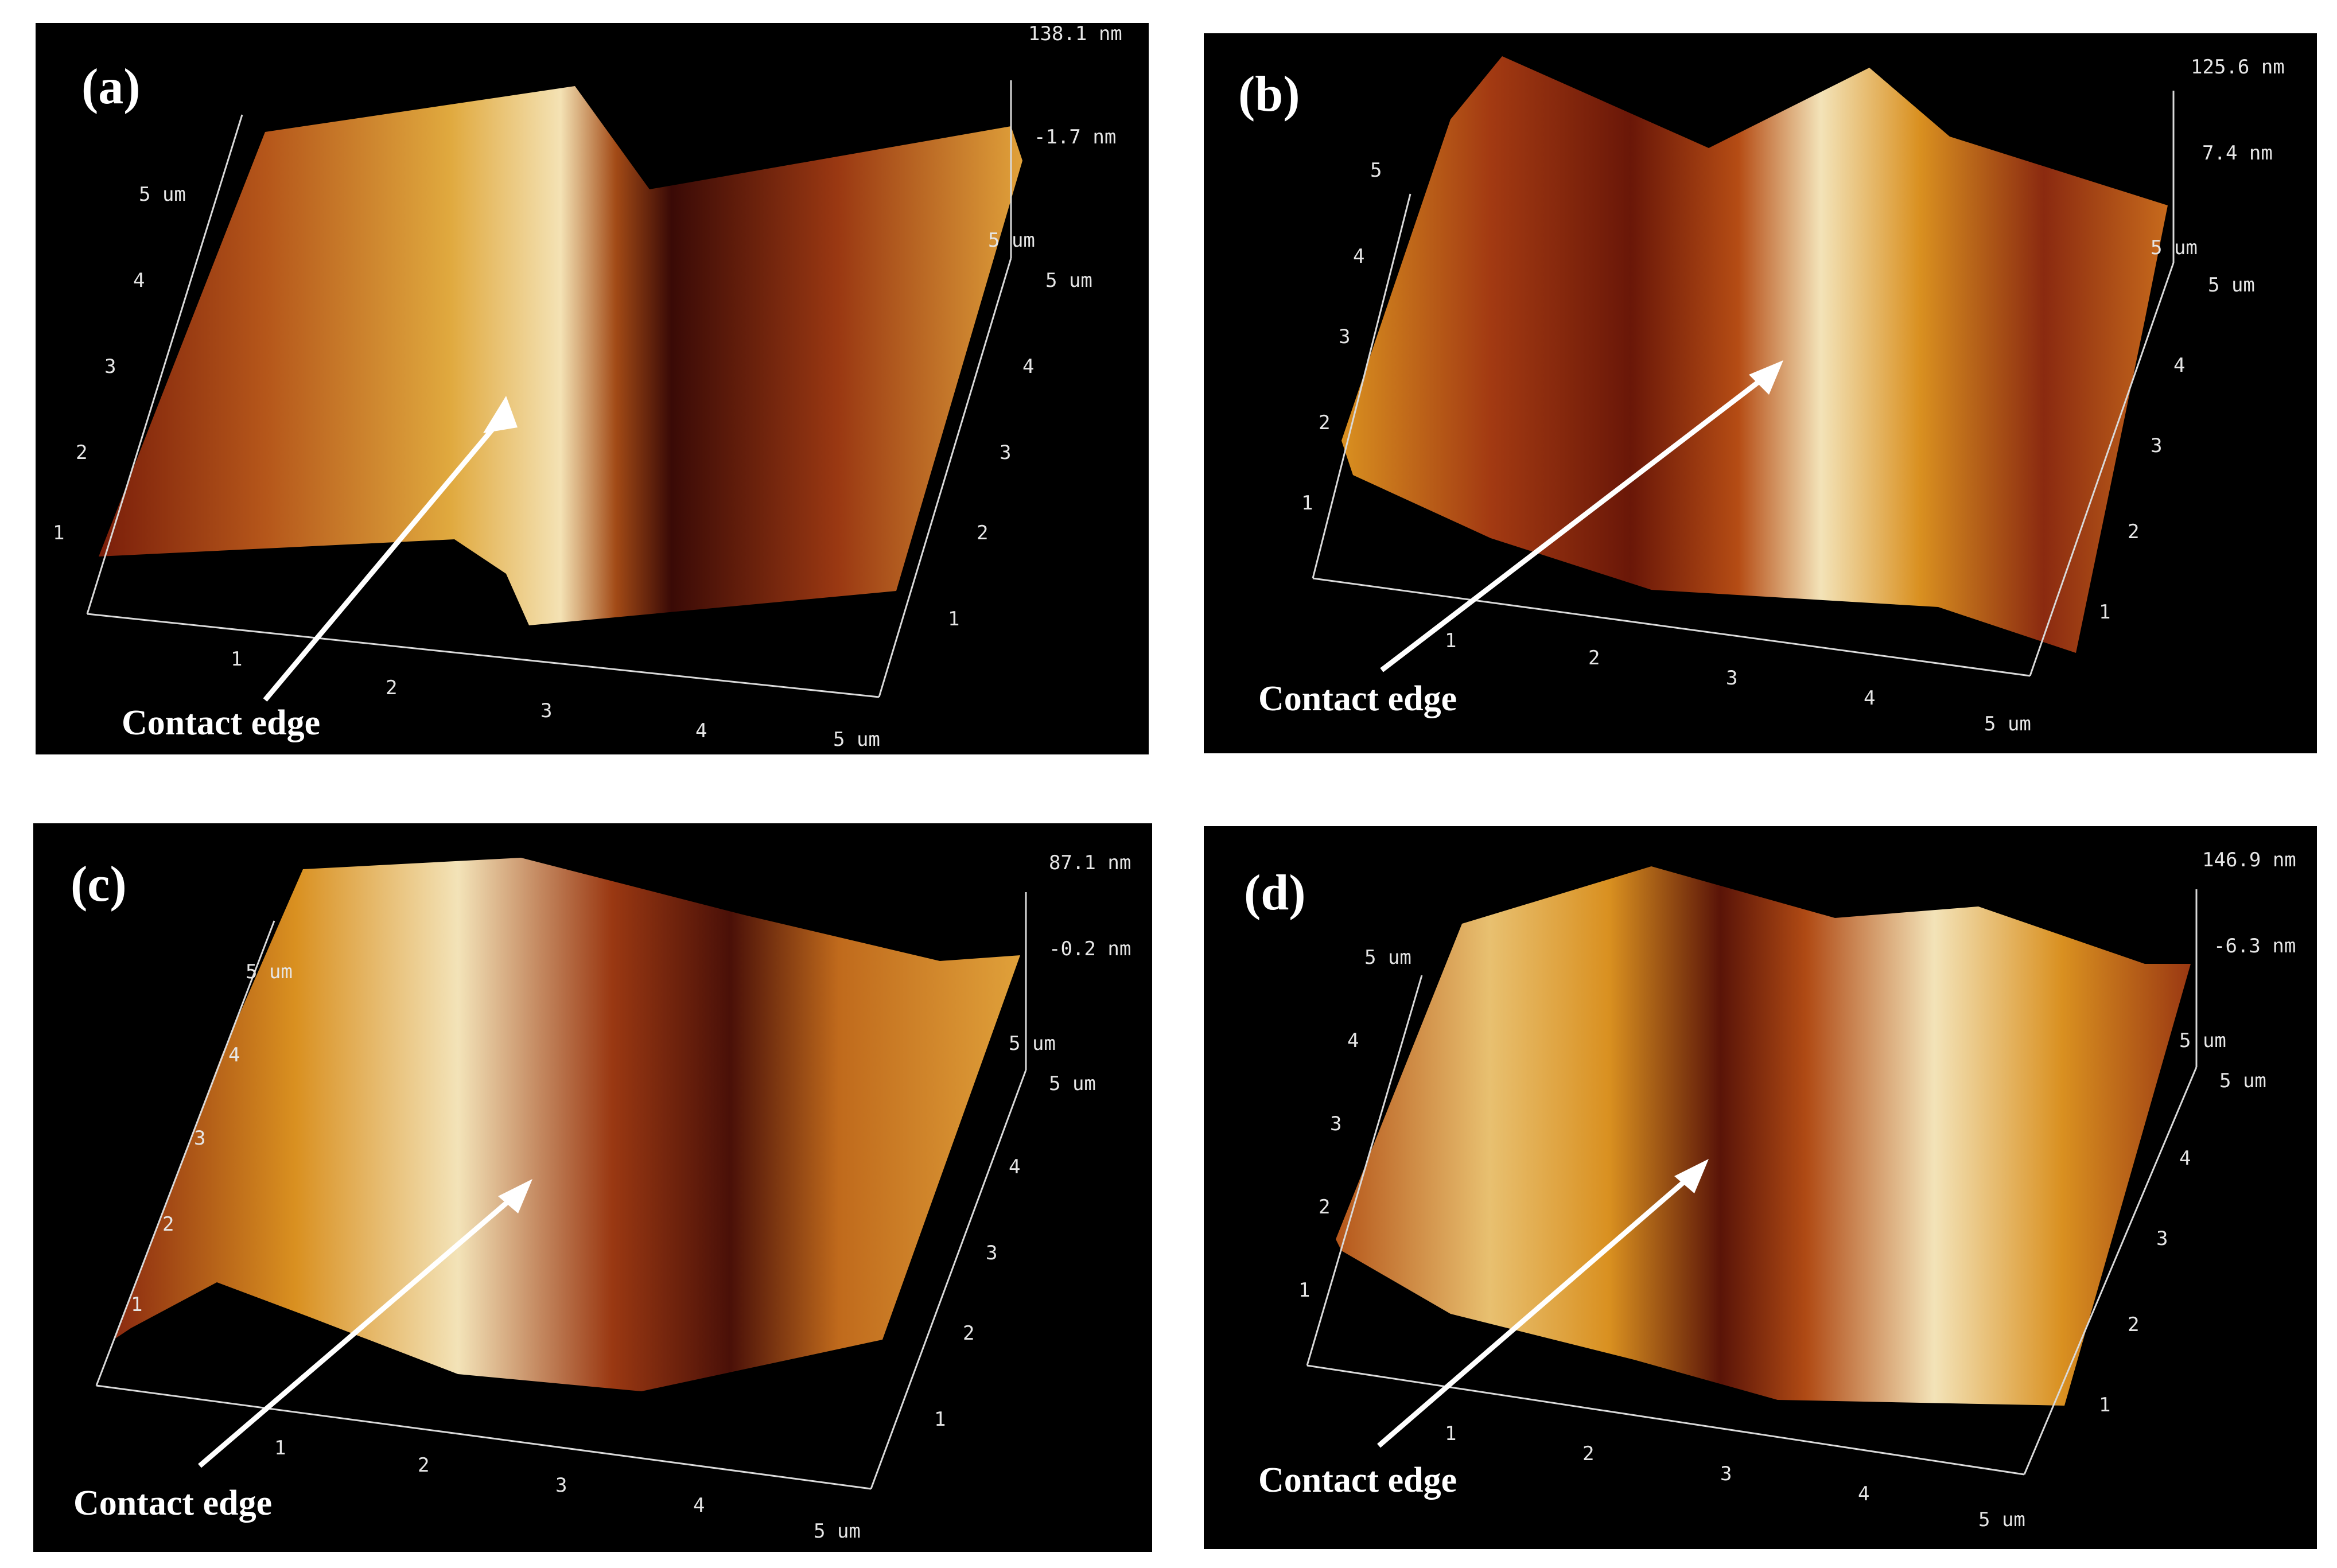 The width and height of the screenshot is (2337, 1568). Describe the element at coordinates (2237, 153) in the screenshot. I see `z-mid-label: 7.4 nm` at that location.